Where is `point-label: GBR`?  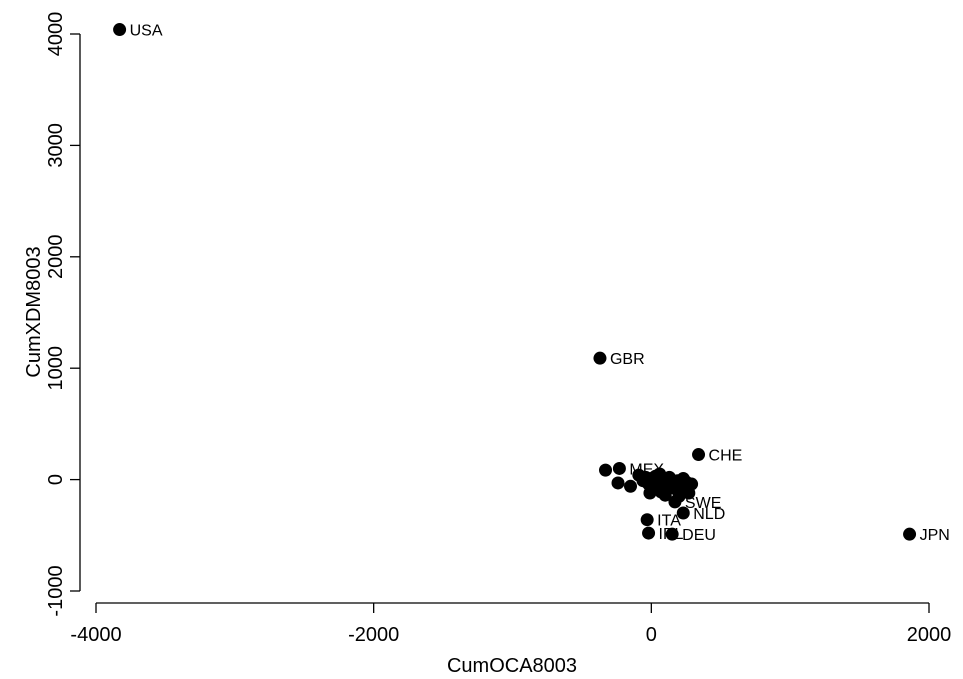 point-label: GBR is located at coordinates (627, 359).